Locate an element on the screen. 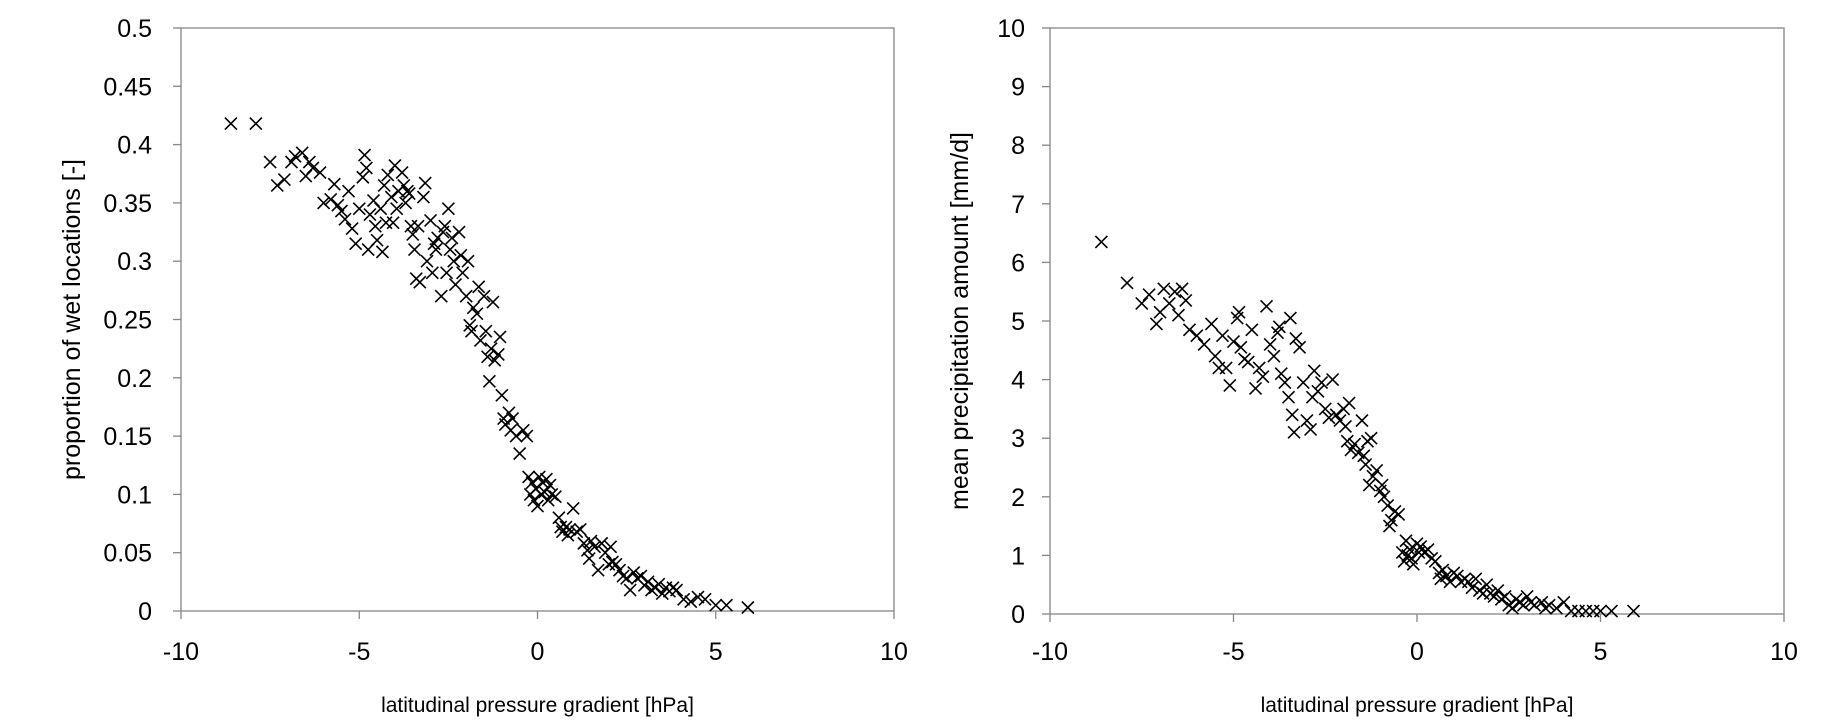 The width and height of the screenshot is (1826, 725). y-tick-label: 2 is located at coordinates (1018, 498).